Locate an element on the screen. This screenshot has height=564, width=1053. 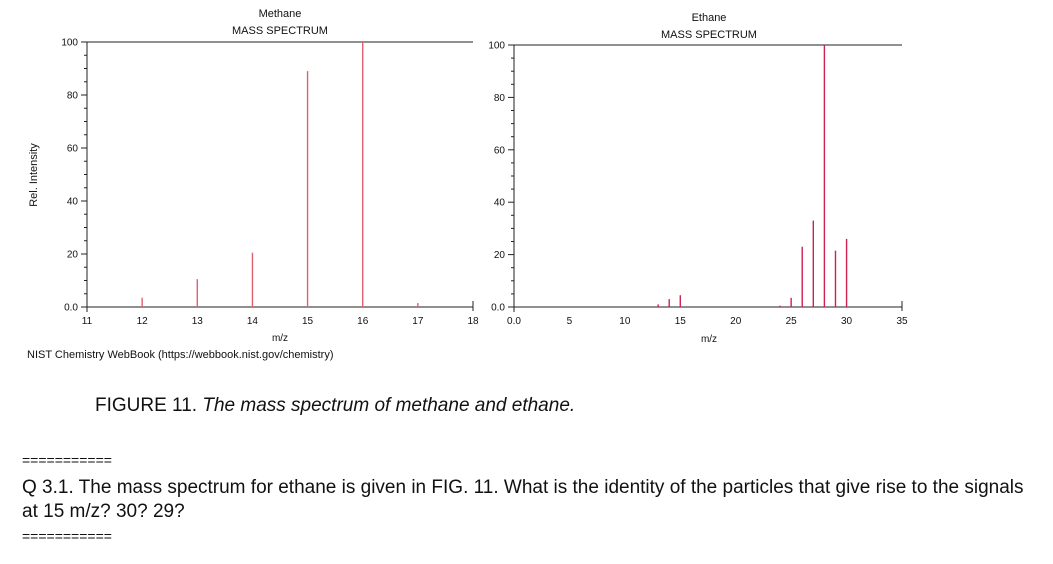
methane-x-tick-label: 15 is located at coordinates (308, 321).